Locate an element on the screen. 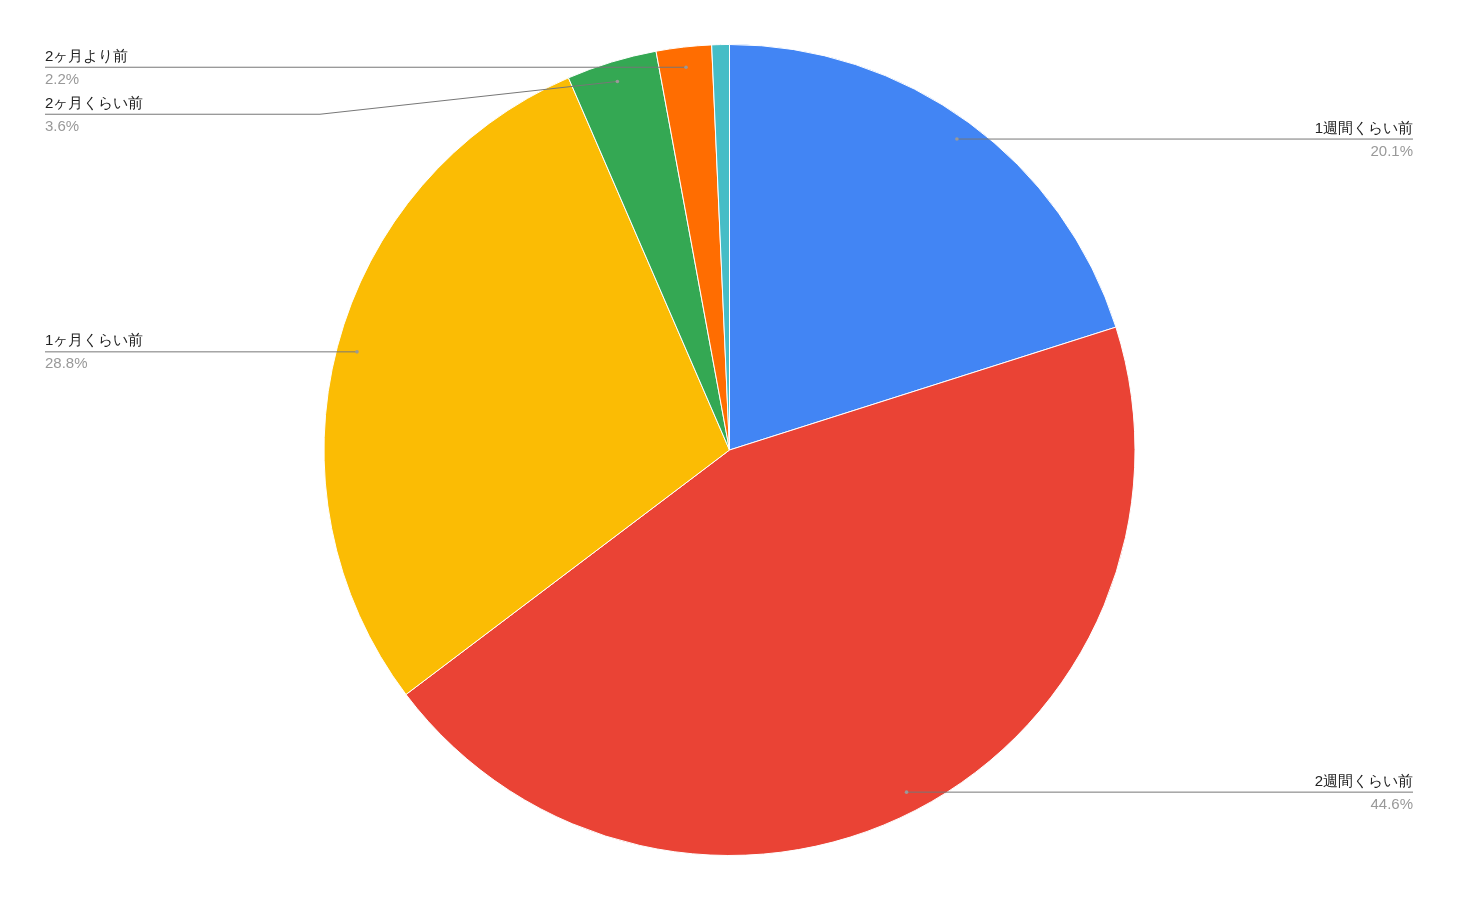 The width and height of the screenshot is (1459, 902). slice-label: 1週間くらい前 is located at coordinates (1363, 127).